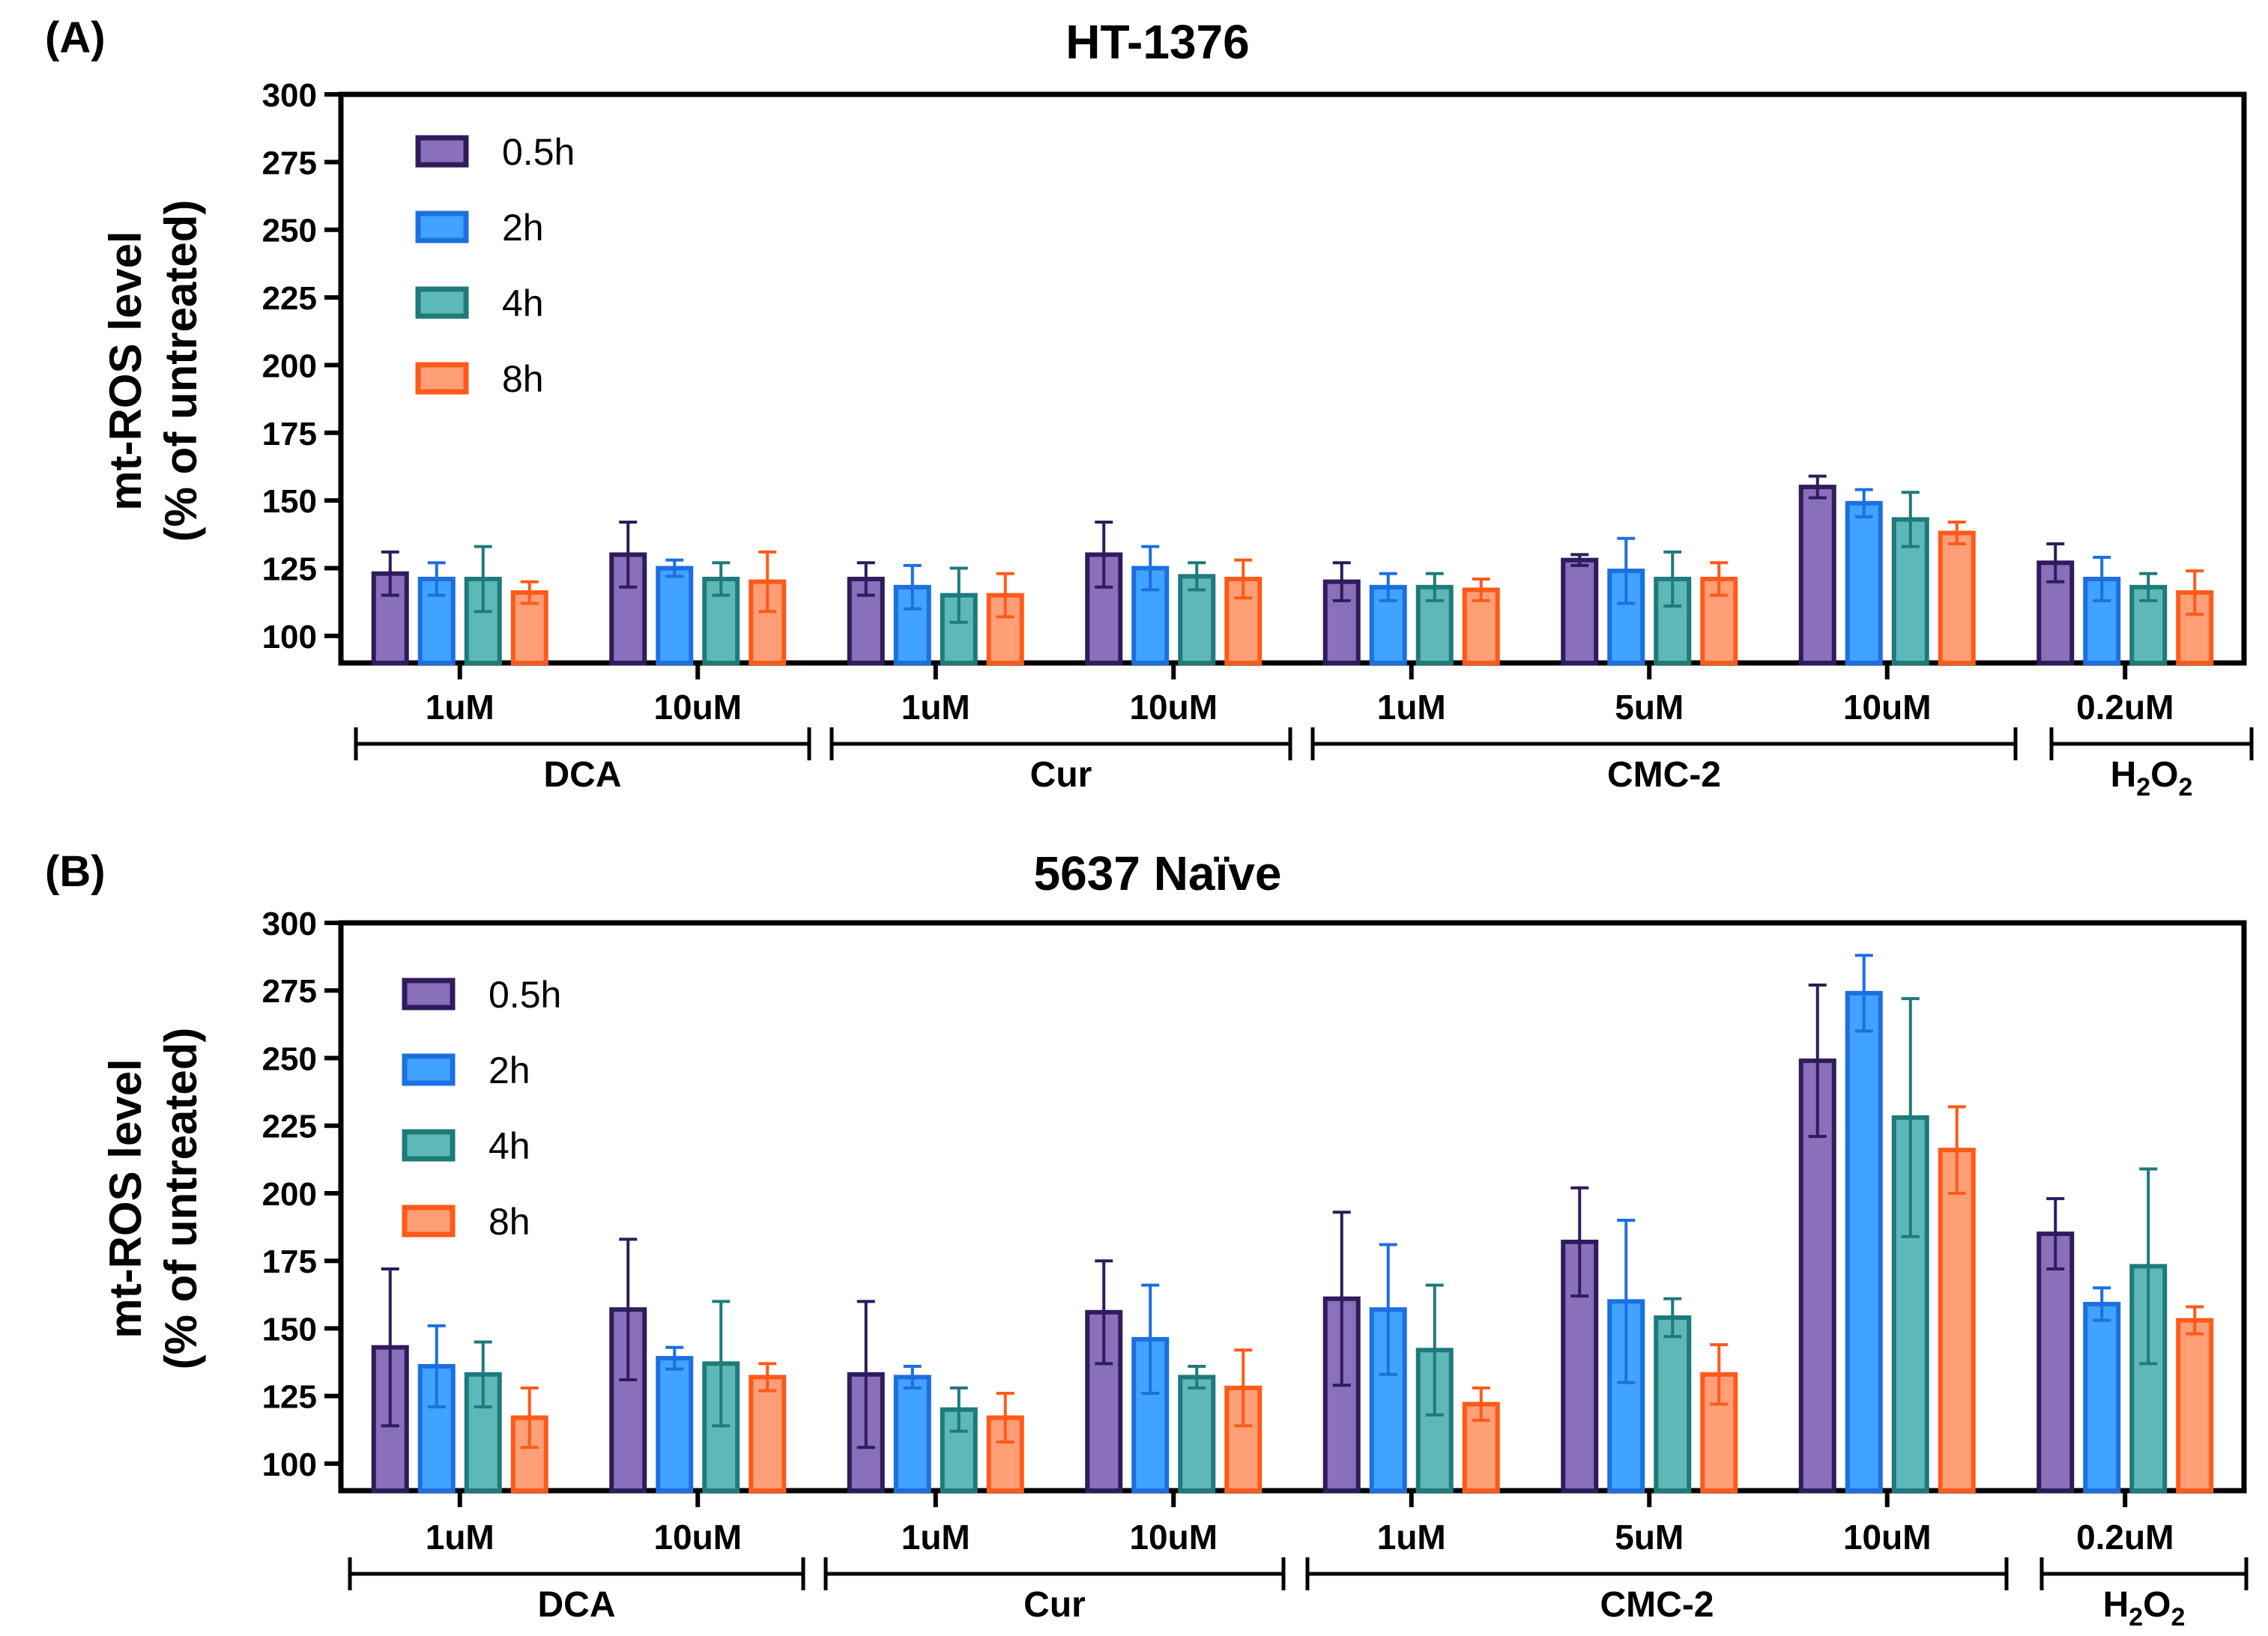 The height and width of the screenshot is (1636, 2268). I want to click on y-axis-label-b-line2: (% of untreated), so click(181, 1199).